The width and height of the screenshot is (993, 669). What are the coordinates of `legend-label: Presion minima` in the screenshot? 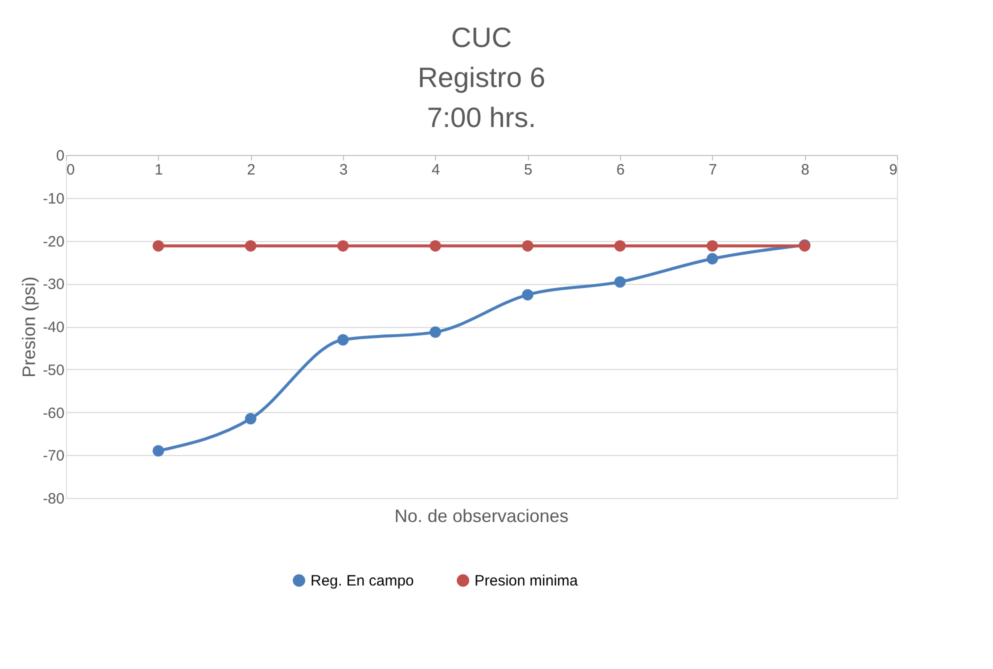 It's located at (526, 581).